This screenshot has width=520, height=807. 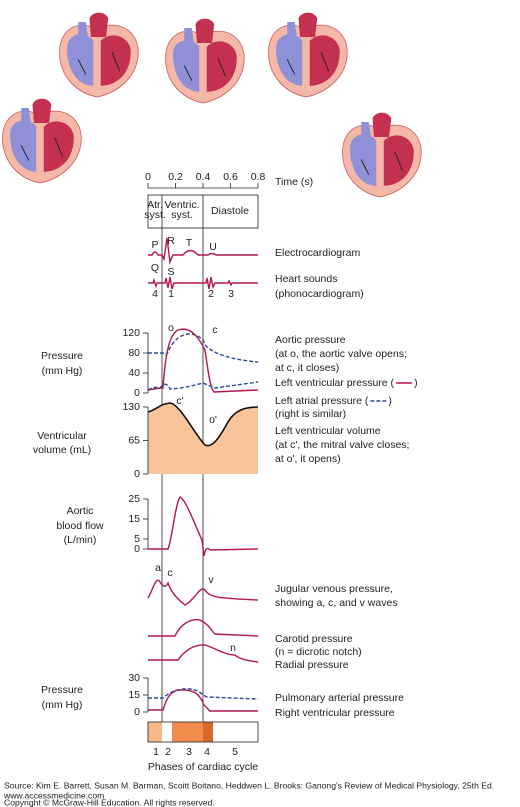 I want to click on trace-label: (n = dicrotic notch), so click(x=318, y=652).